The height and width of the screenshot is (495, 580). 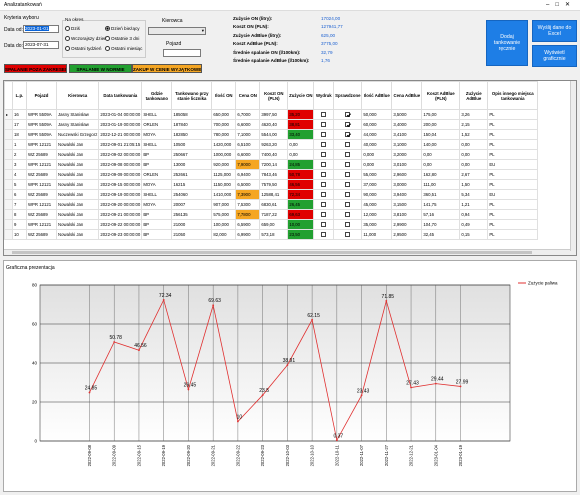 What do you see at coordinates (301, 114) in the screenshot?
I see `cell: 35,20` at bounding box center [301, 114].